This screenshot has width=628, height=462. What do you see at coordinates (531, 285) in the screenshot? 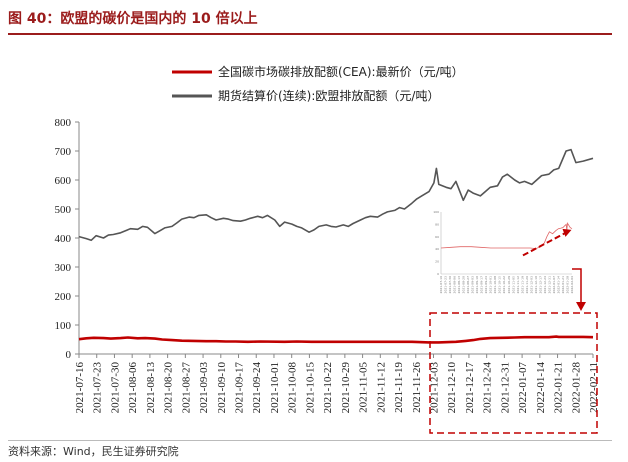
I see `inset-x-tick-label: 2021-12-03` at bounding box center [531, 285].